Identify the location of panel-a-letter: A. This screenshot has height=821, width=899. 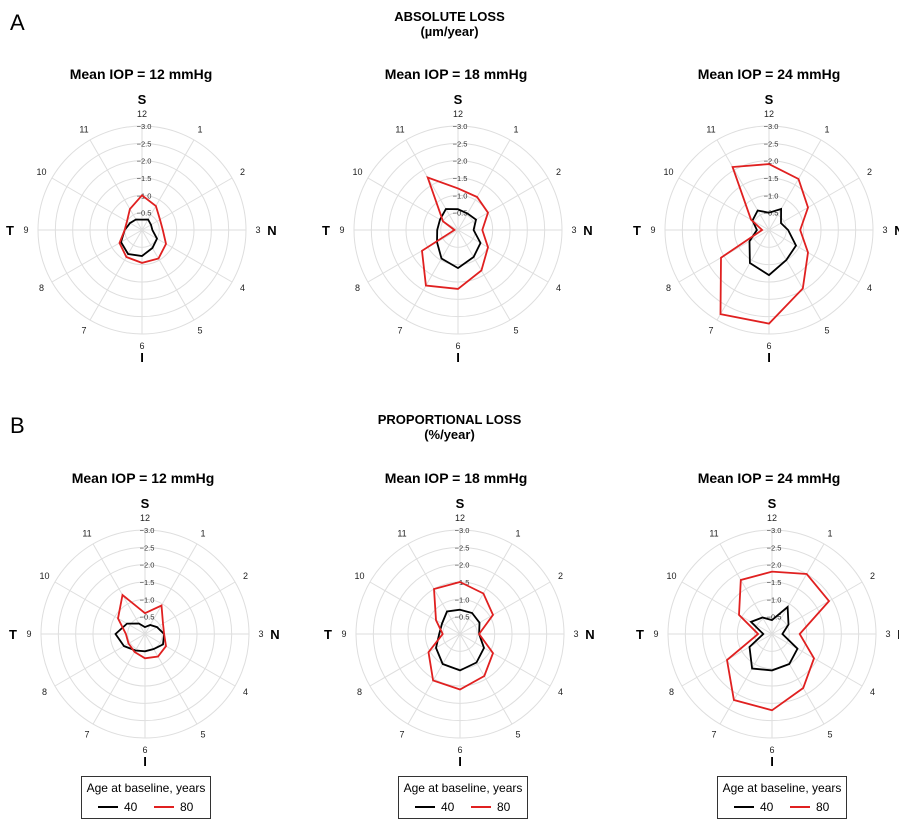
(17, 22).